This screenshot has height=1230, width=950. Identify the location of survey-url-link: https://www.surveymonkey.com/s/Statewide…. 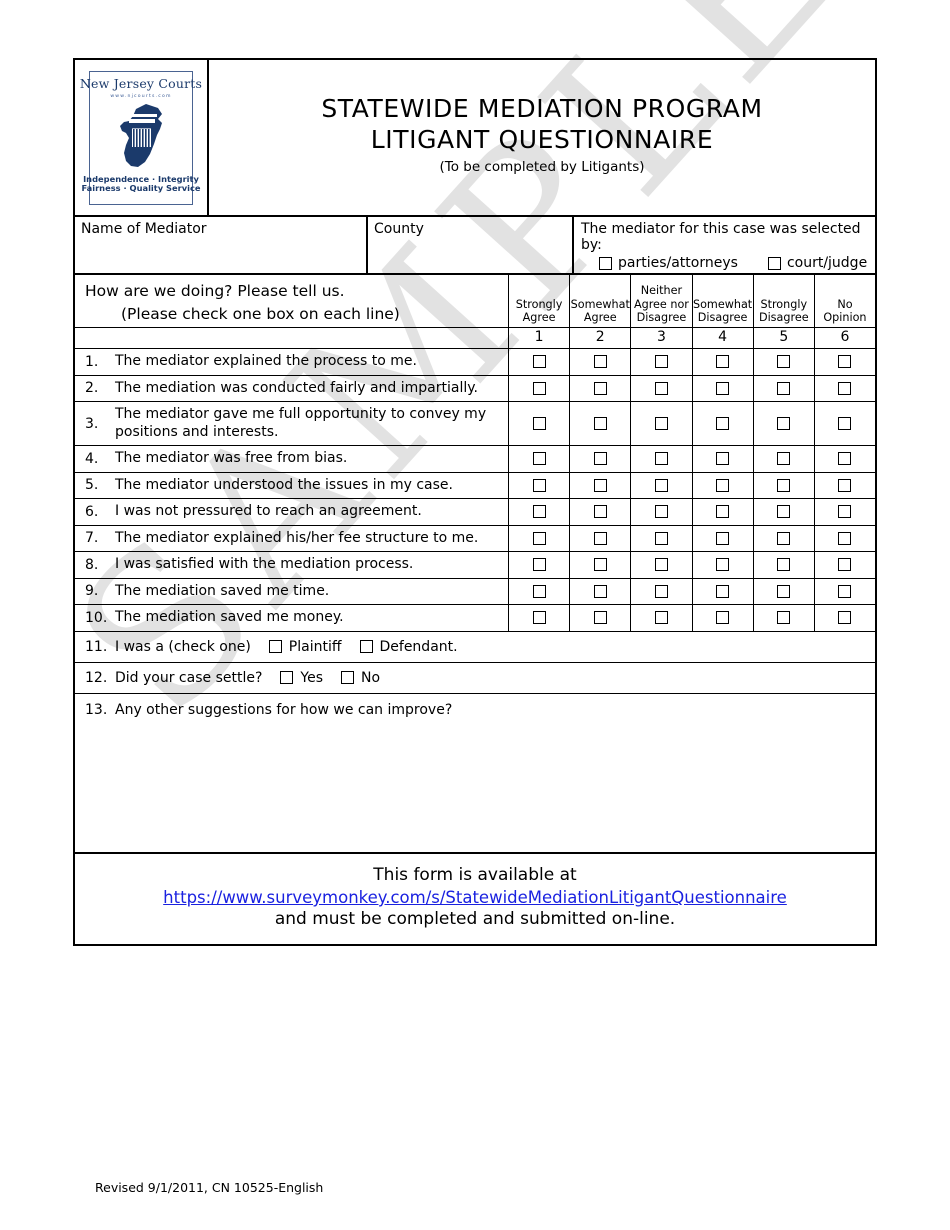
(475, 897).